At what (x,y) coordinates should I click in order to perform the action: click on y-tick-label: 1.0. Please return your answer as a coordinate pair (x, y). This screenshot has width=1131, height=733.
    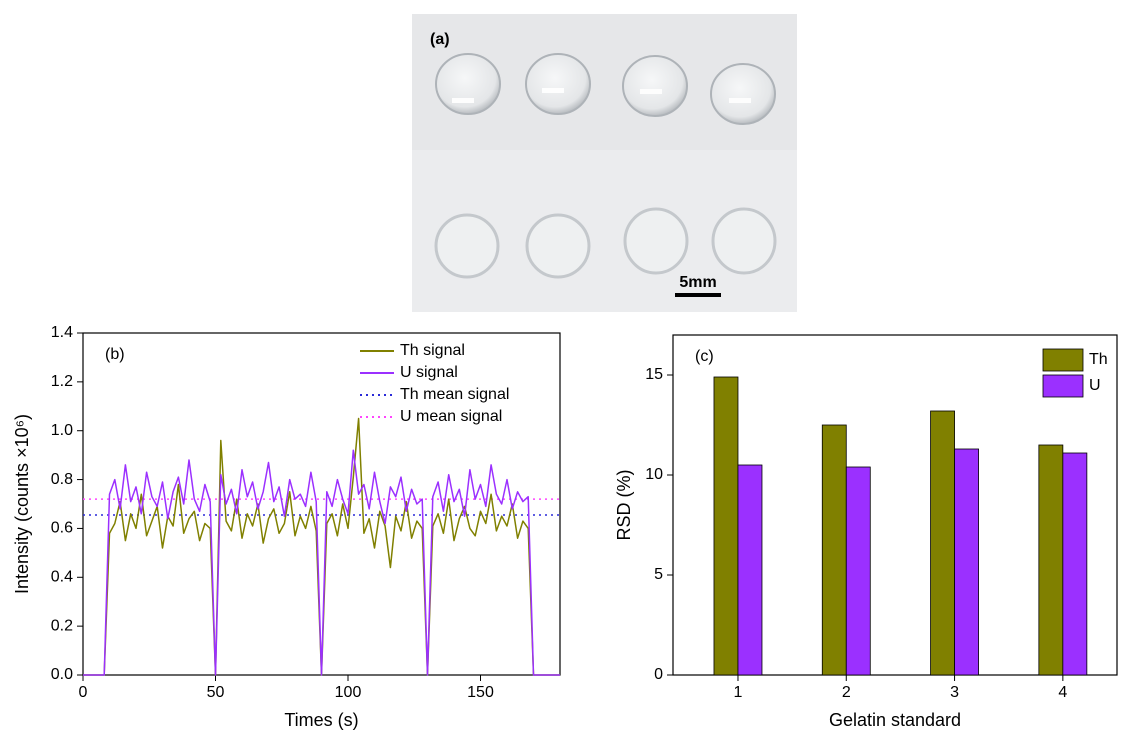
    Looking at the image, I should click on (62, 430).